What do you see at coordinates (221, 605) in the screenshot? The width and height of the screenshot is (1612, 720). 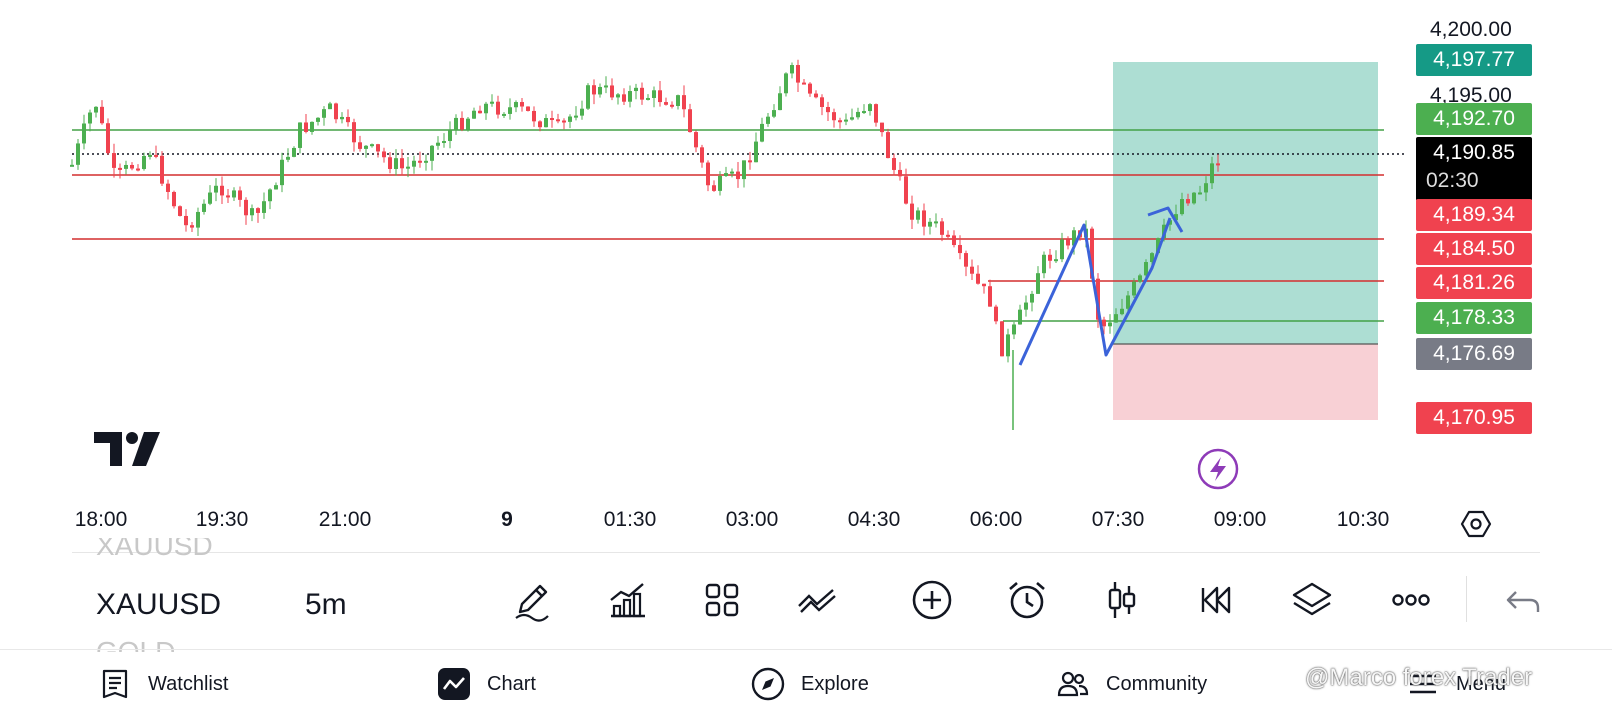 I see `symbol-option-current: XAUUSD 5m` at bounding box center [221, 605].